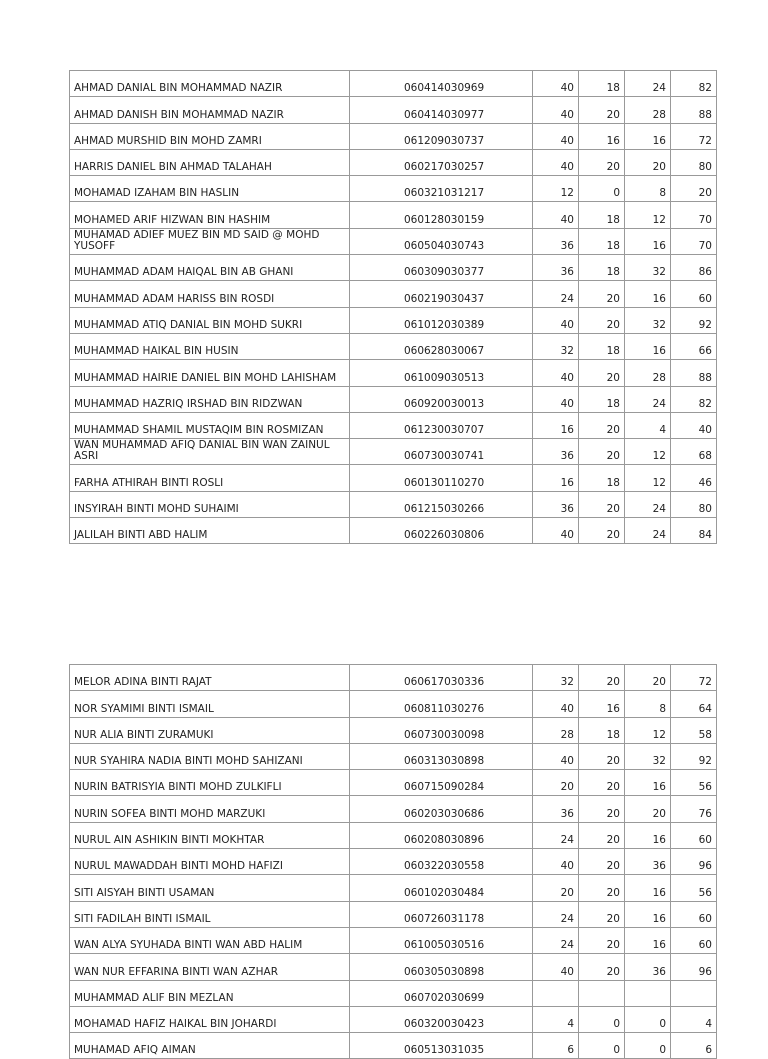 This screenshot has width=768, height=1059. I want to click on score-2-cell: 0, so click(601, 189).